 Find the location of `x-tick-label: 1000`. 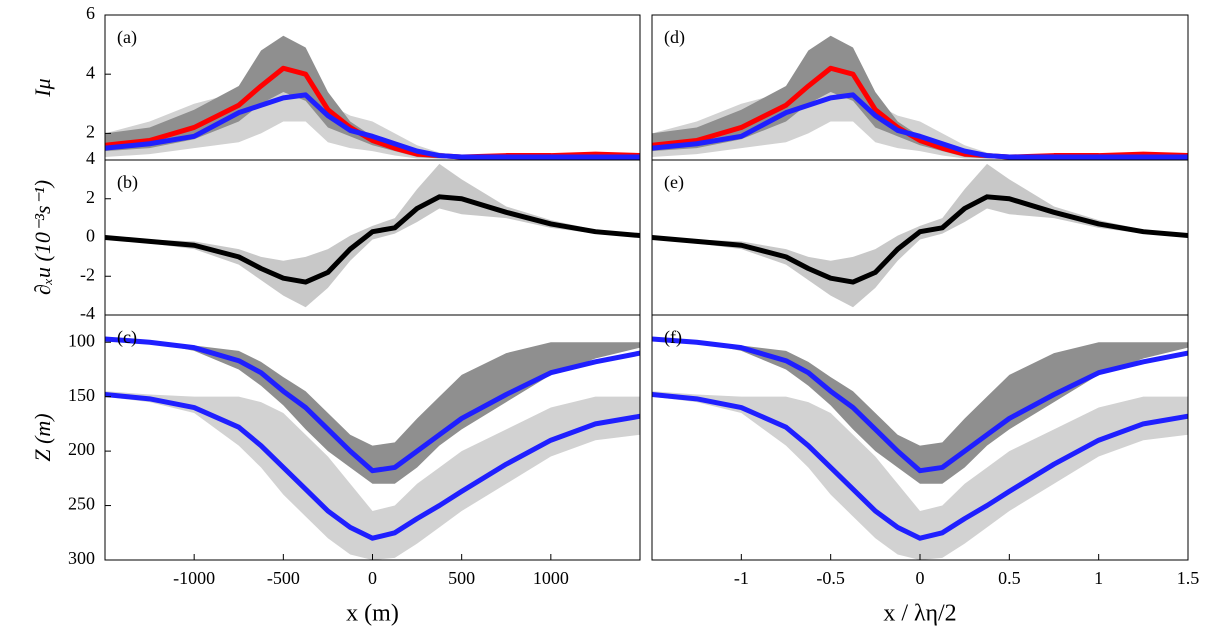

x-tick-label: 1000 is located at coordinates (551, 578).